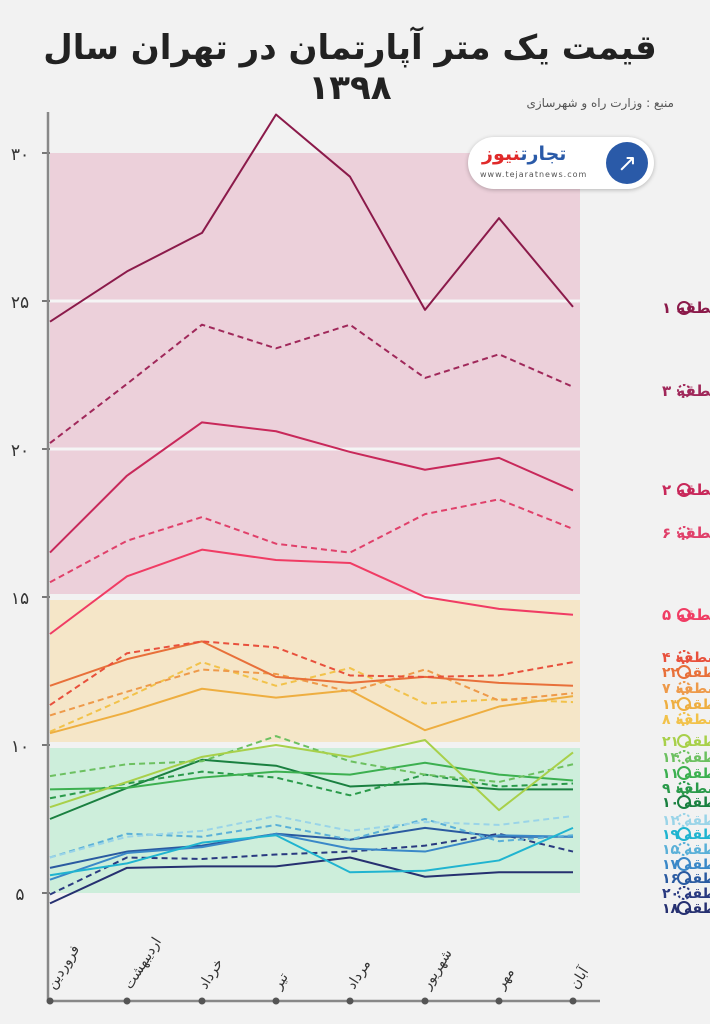  I want to click on legend-label: منطقه ۵, so click(686, 615).